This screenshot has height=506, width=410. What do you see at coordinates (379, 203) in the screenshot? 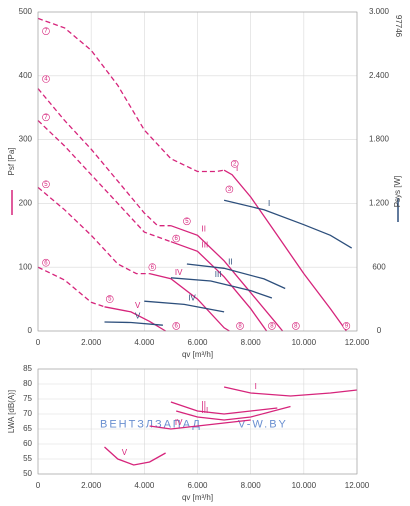
I see `y2-tick-label: 1.200` at bounding box center [379, 203].